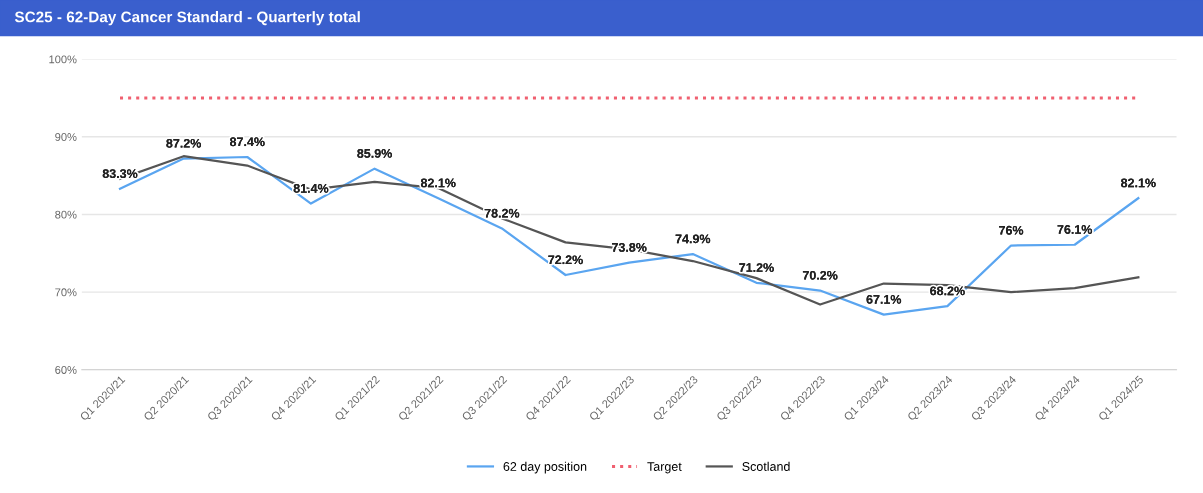 Image resolution: width=1203 pixels, height=493 pixels. Describe the element at coordinates (187, 18) in the screenshot. I see `chart-title: SC25 - 62-Day Cancer Standard - Quarterly total` at that location.